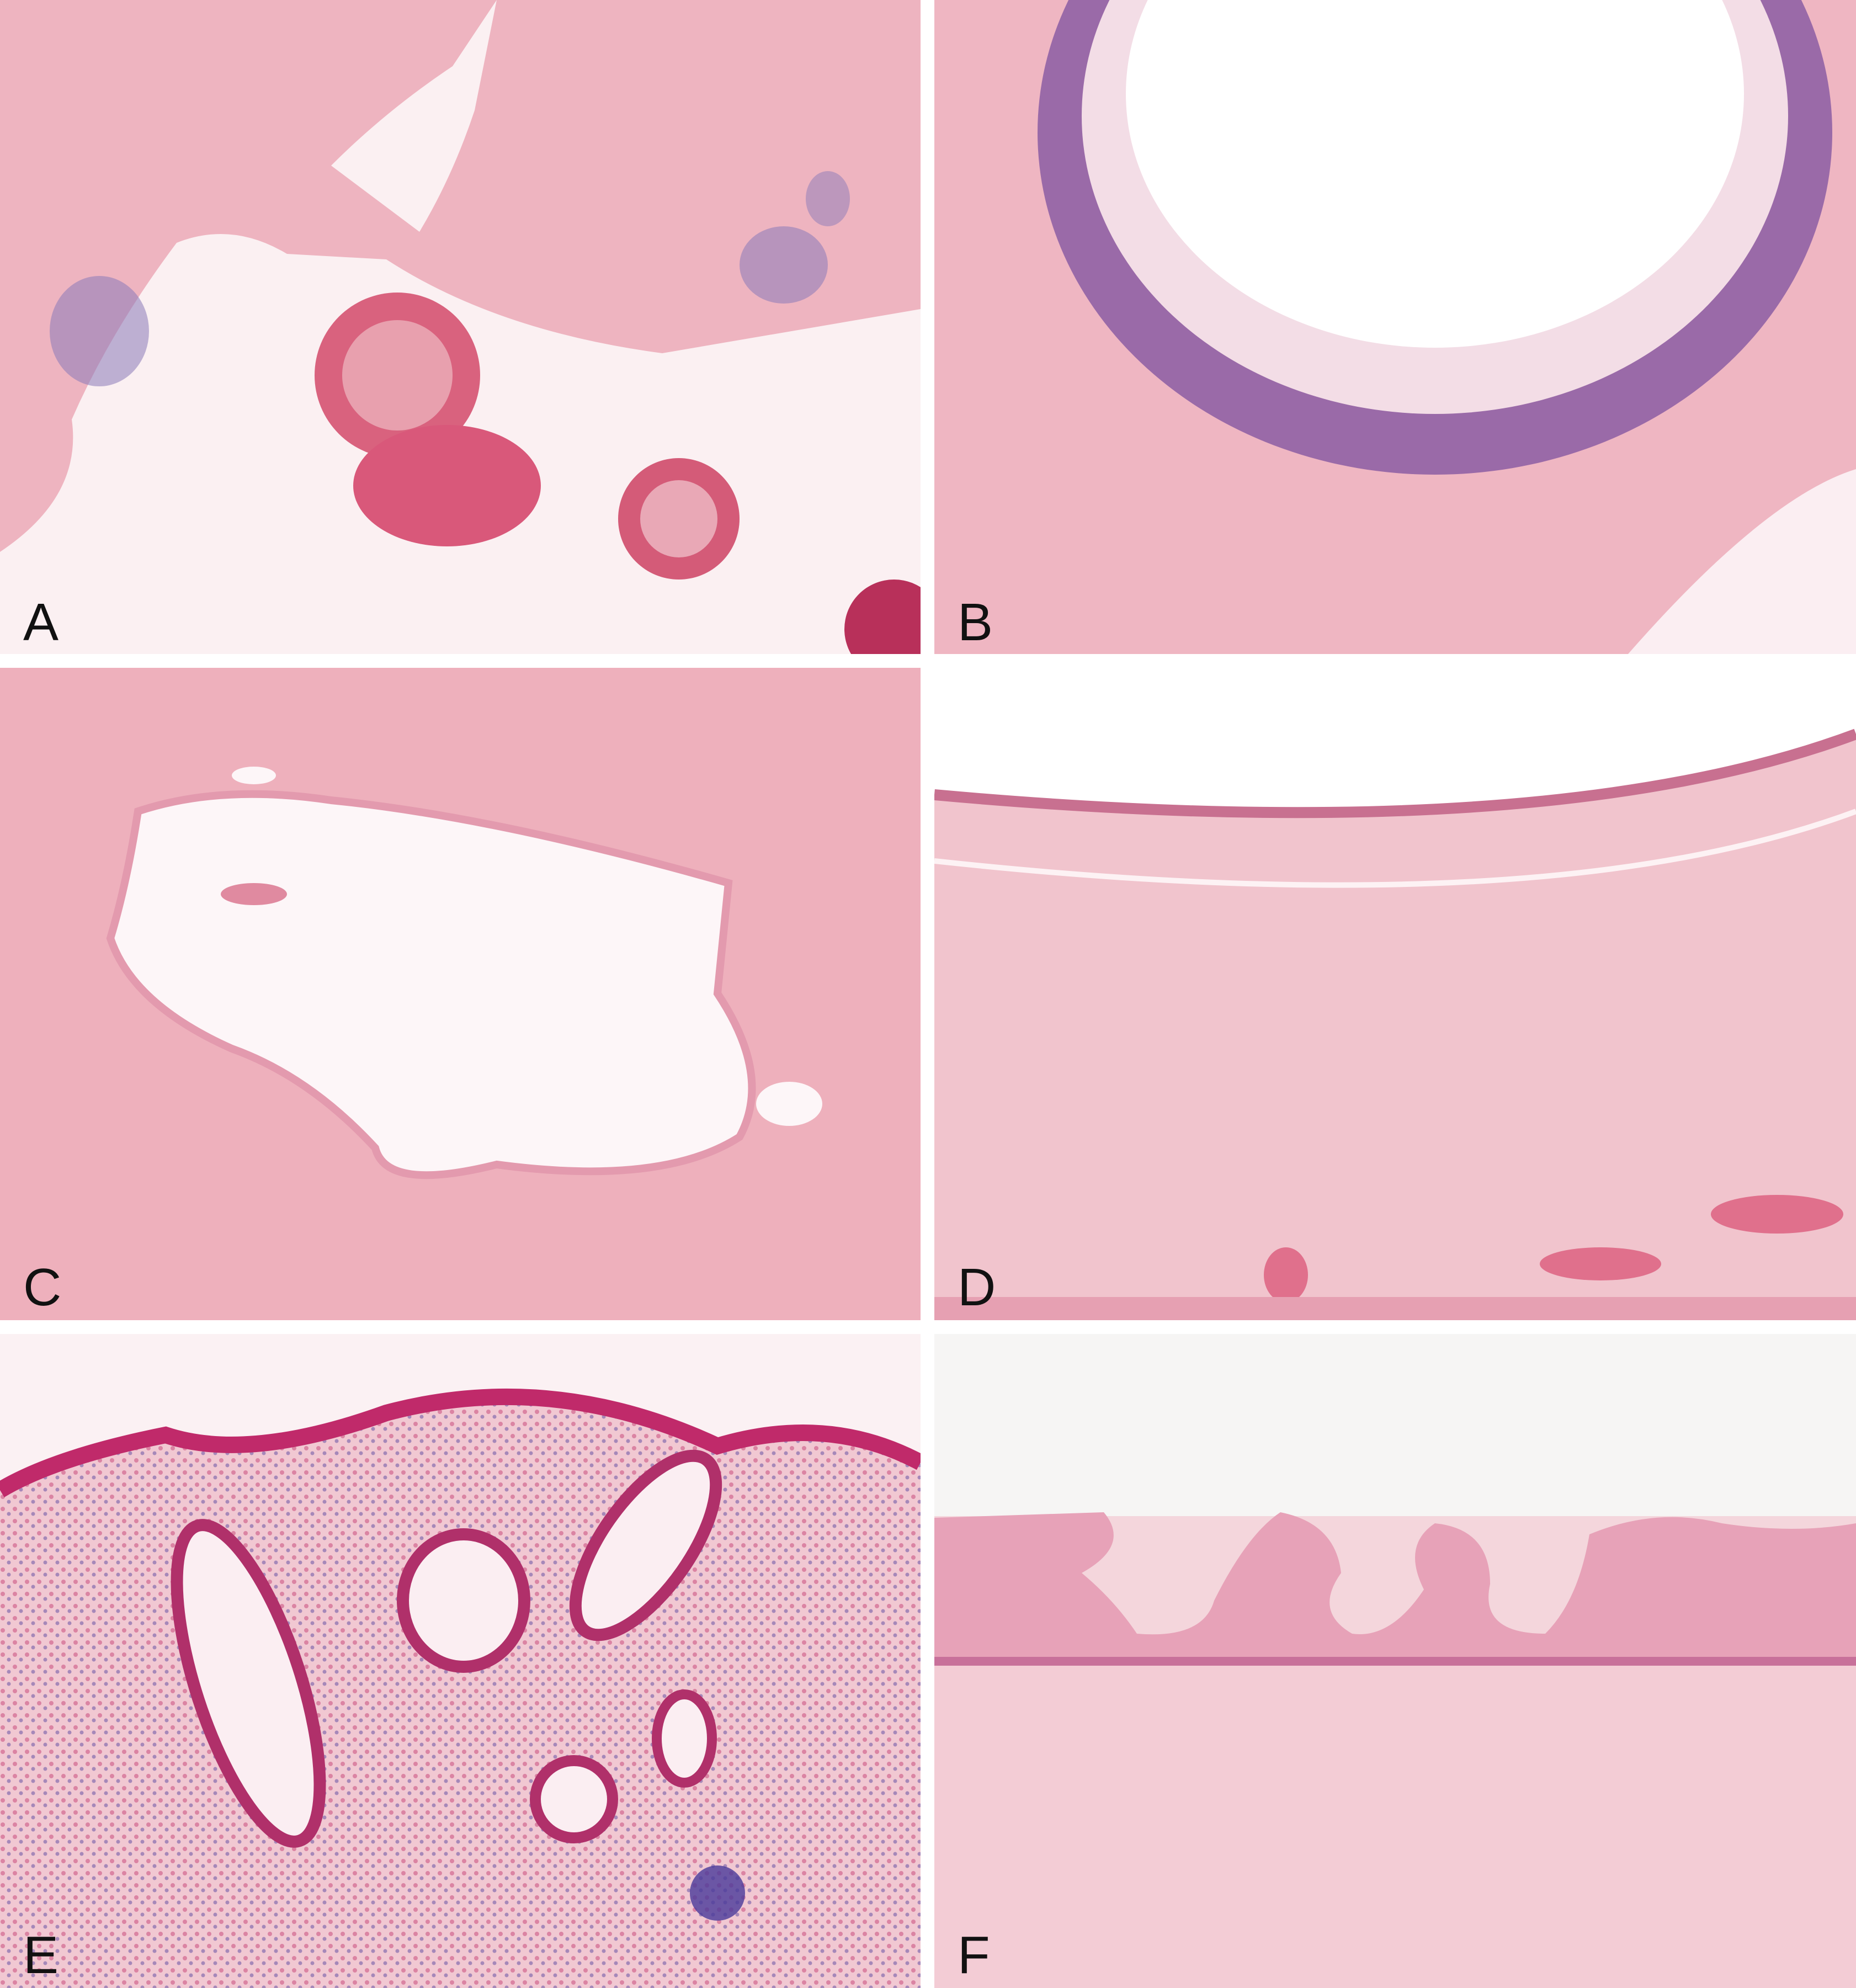 The width and height of the screenshot is (1856, 1988). I want to click on panel-label: B, so click(976, 622).